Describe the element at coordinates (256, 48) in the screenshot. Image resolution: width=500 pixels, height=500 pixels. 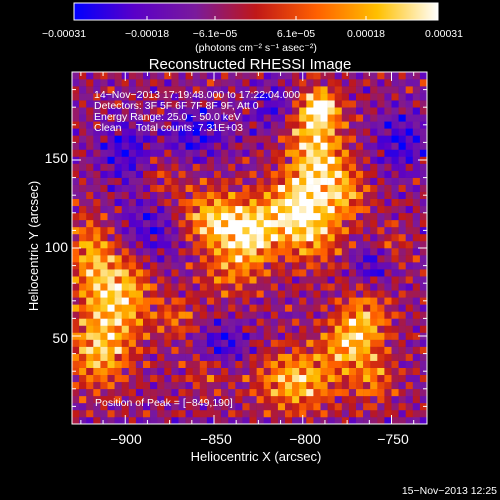
I see `colorbar-unit-label: (photons cm⁻² s⁻¹ asec⁻²)` at that location.